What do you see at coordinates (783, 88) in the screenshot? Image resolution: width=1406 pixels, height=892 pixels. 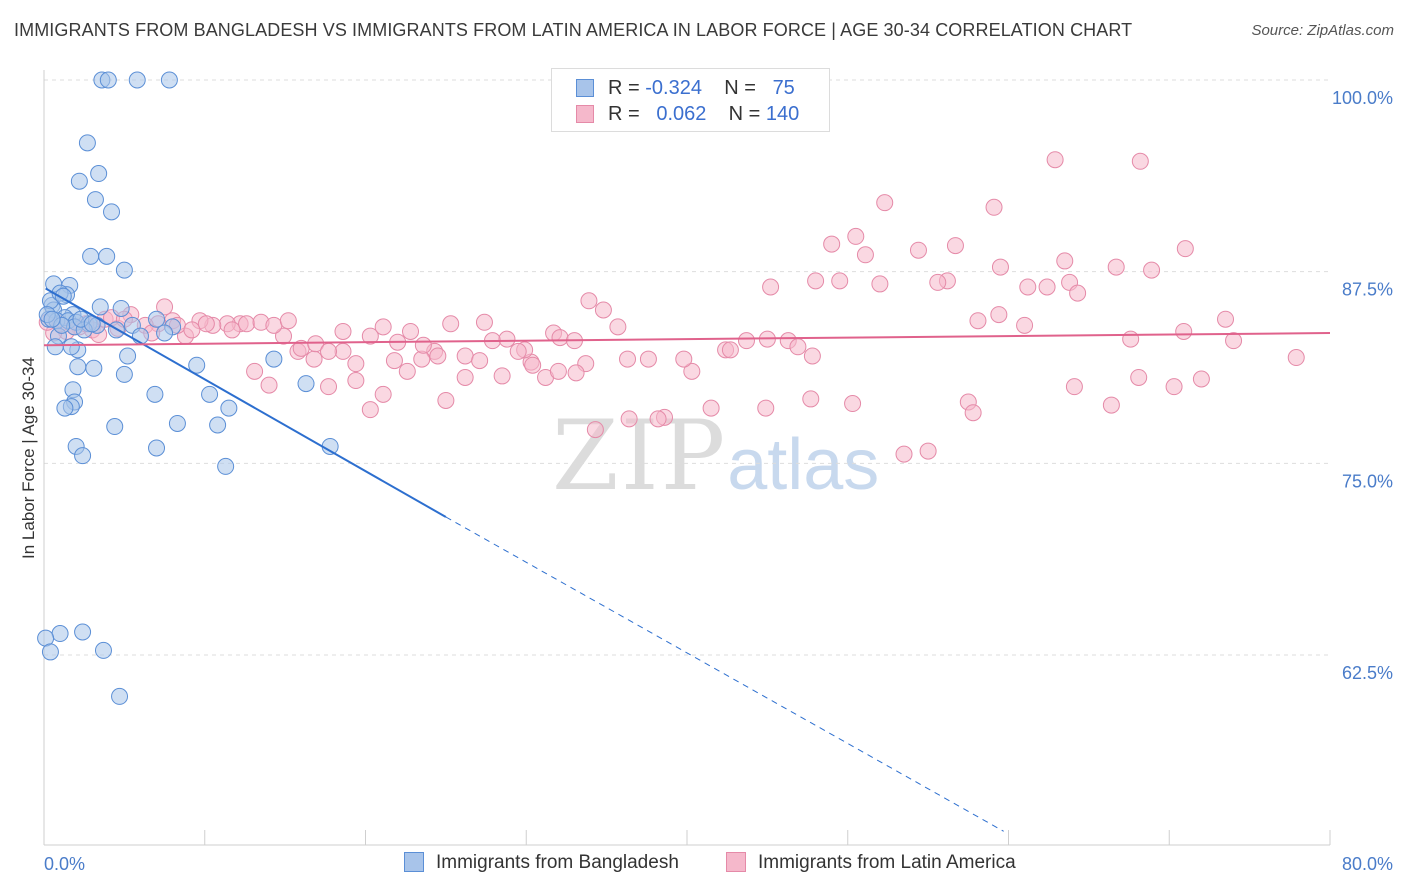 I see `legend-n-value: 75` at bounding box center [783, 88].